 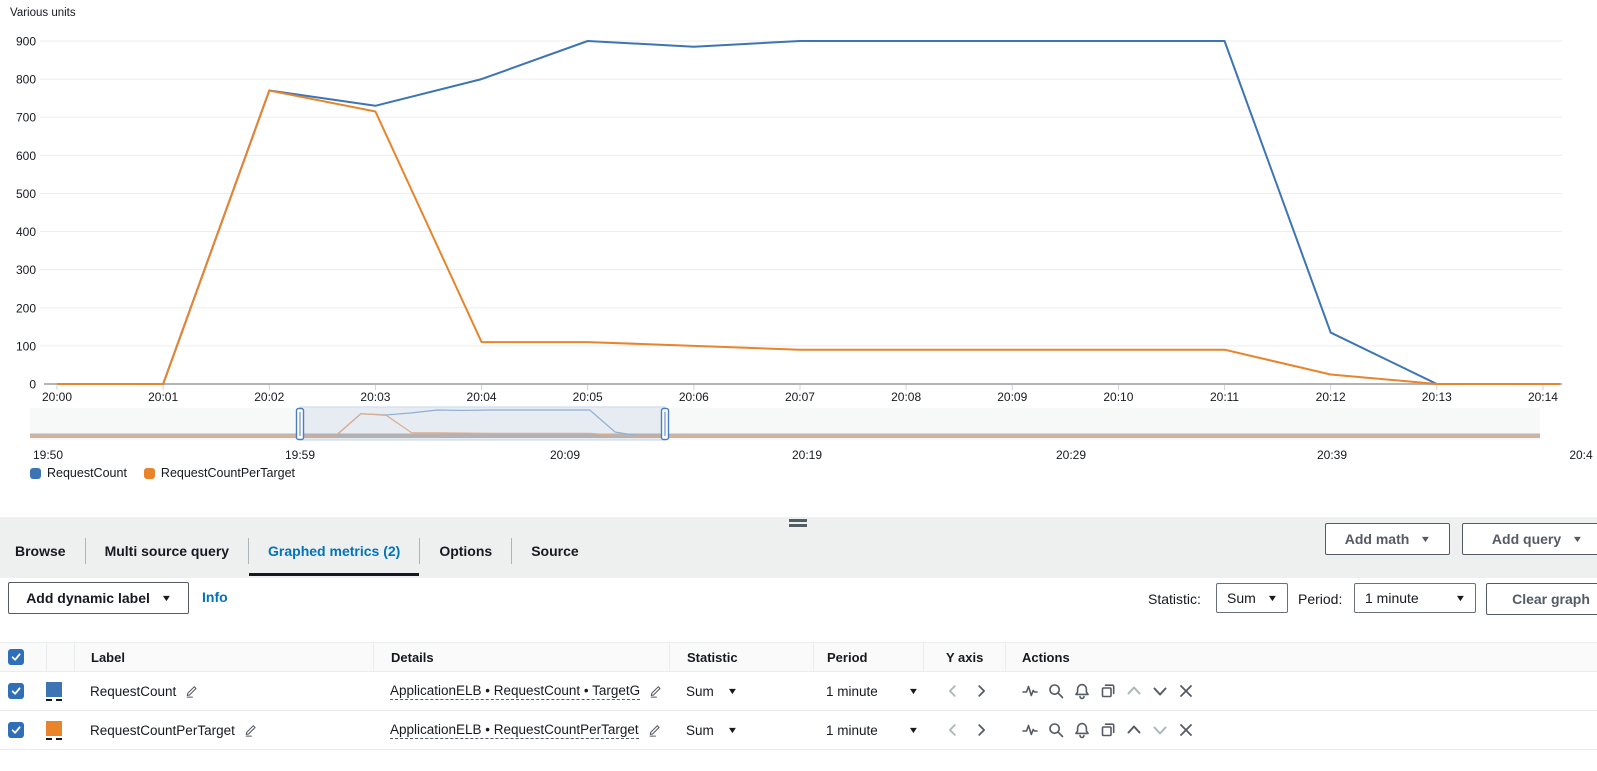 I want to click on svg-text: 100, so click(x=26, y=346).